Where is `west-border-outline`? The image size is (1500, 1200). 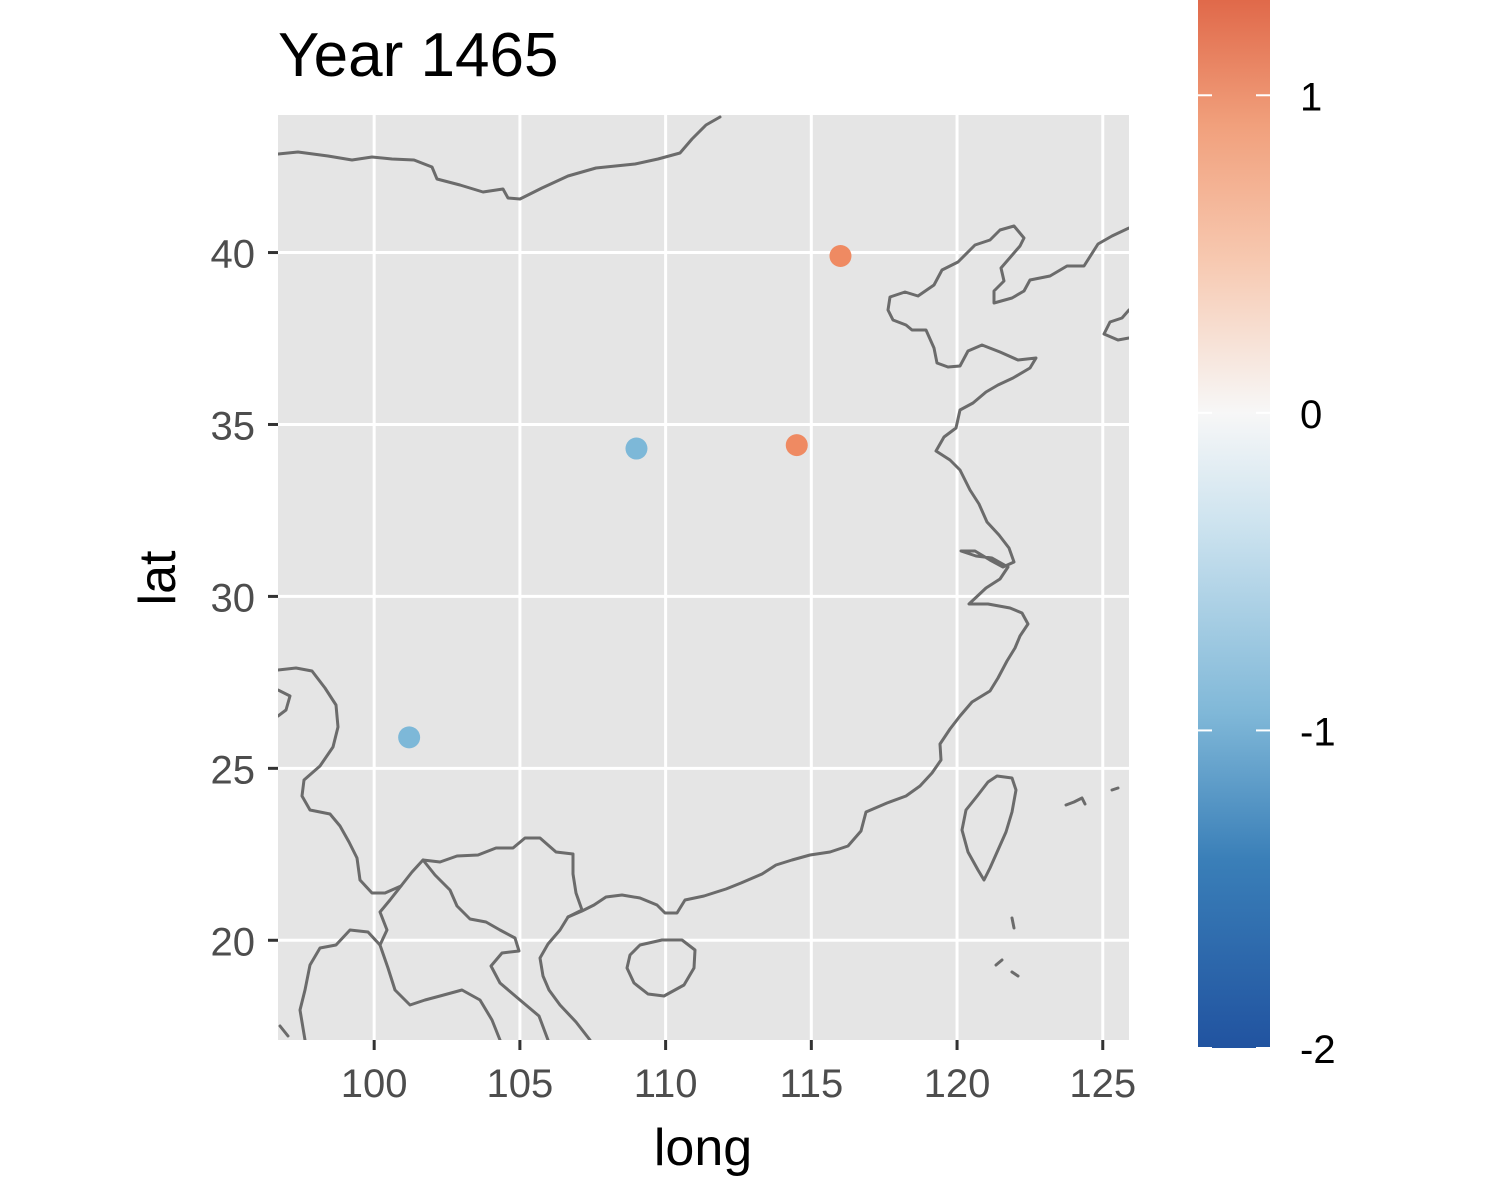 west-border-outline is located at coordinates (285, 703).